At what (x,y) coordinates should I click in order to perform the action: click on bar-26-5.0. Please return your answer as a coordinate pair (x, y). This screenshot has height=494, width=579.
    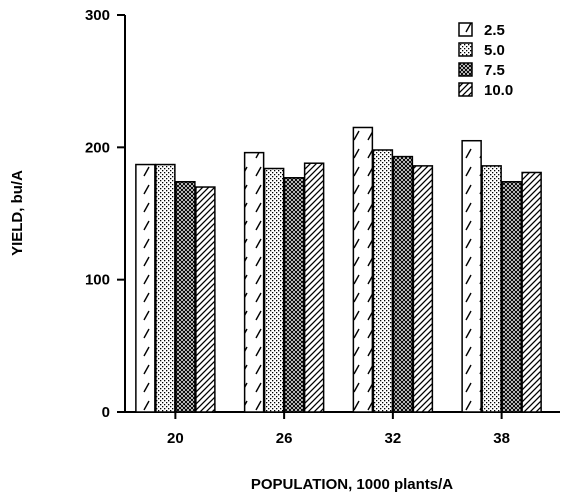
    Looking at the image, I should click on (274, 290).